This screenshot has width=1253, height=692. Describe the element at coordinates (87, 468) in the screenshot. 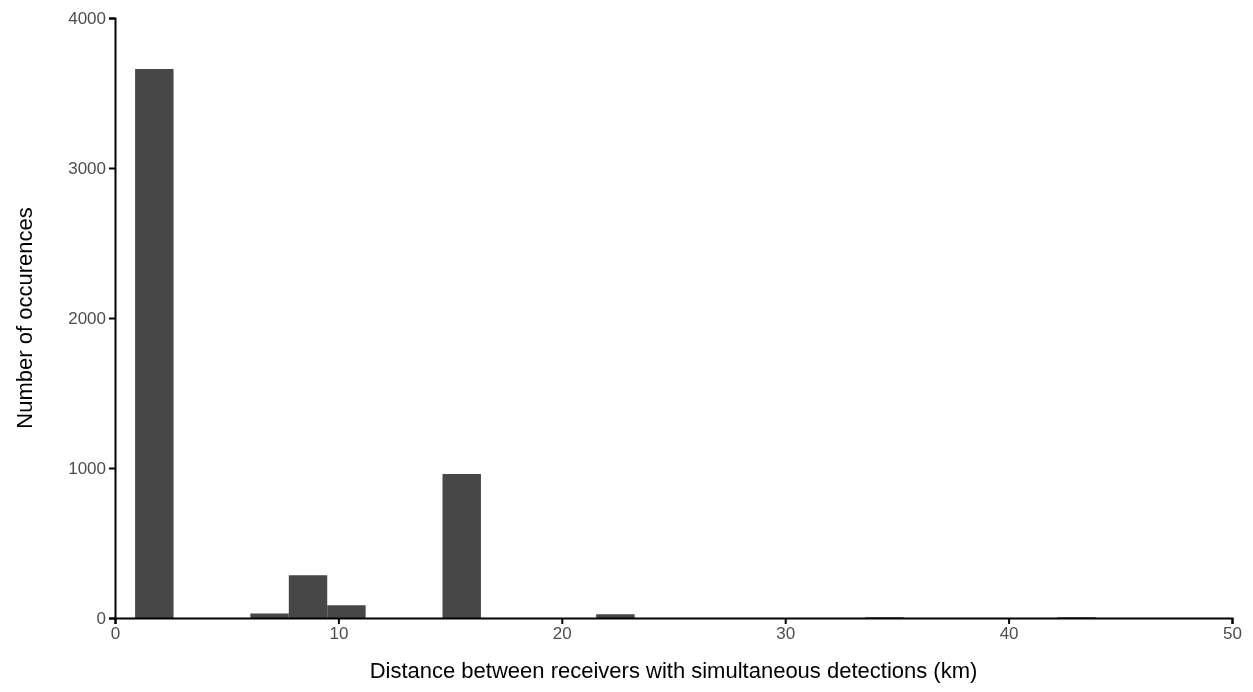

I see `y-tick-label: 1000` at that location.